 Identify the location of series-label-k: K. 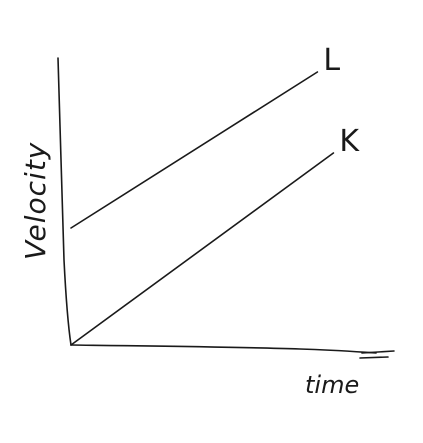
(349, 141).